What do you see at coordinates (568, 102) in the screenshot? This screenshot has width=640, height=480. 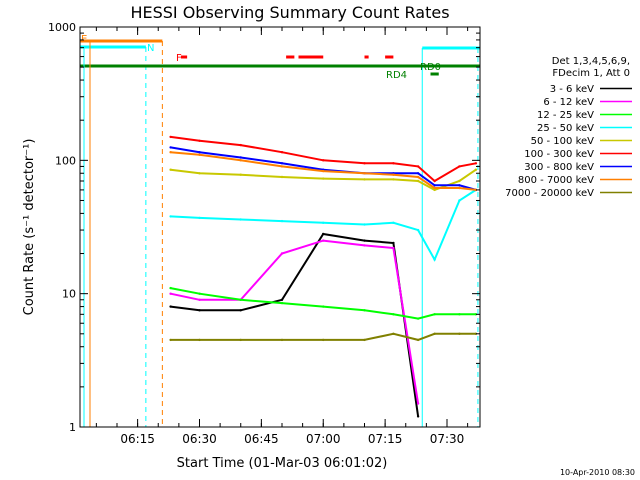 I see `legend-label: 6 - 12 keV` at bounding box center [568, 102].